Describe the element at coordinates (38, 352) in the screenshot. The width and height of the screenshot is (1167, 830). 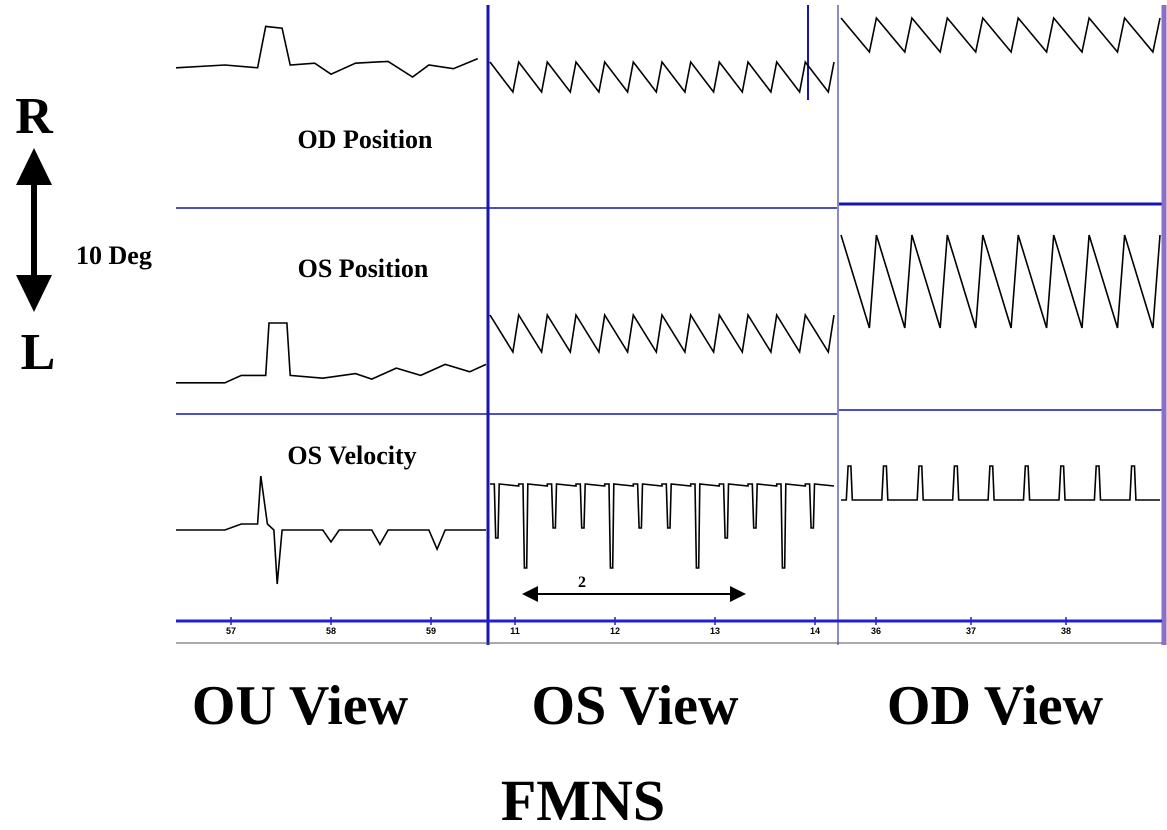
I see `scale-down-label: L` at that location.